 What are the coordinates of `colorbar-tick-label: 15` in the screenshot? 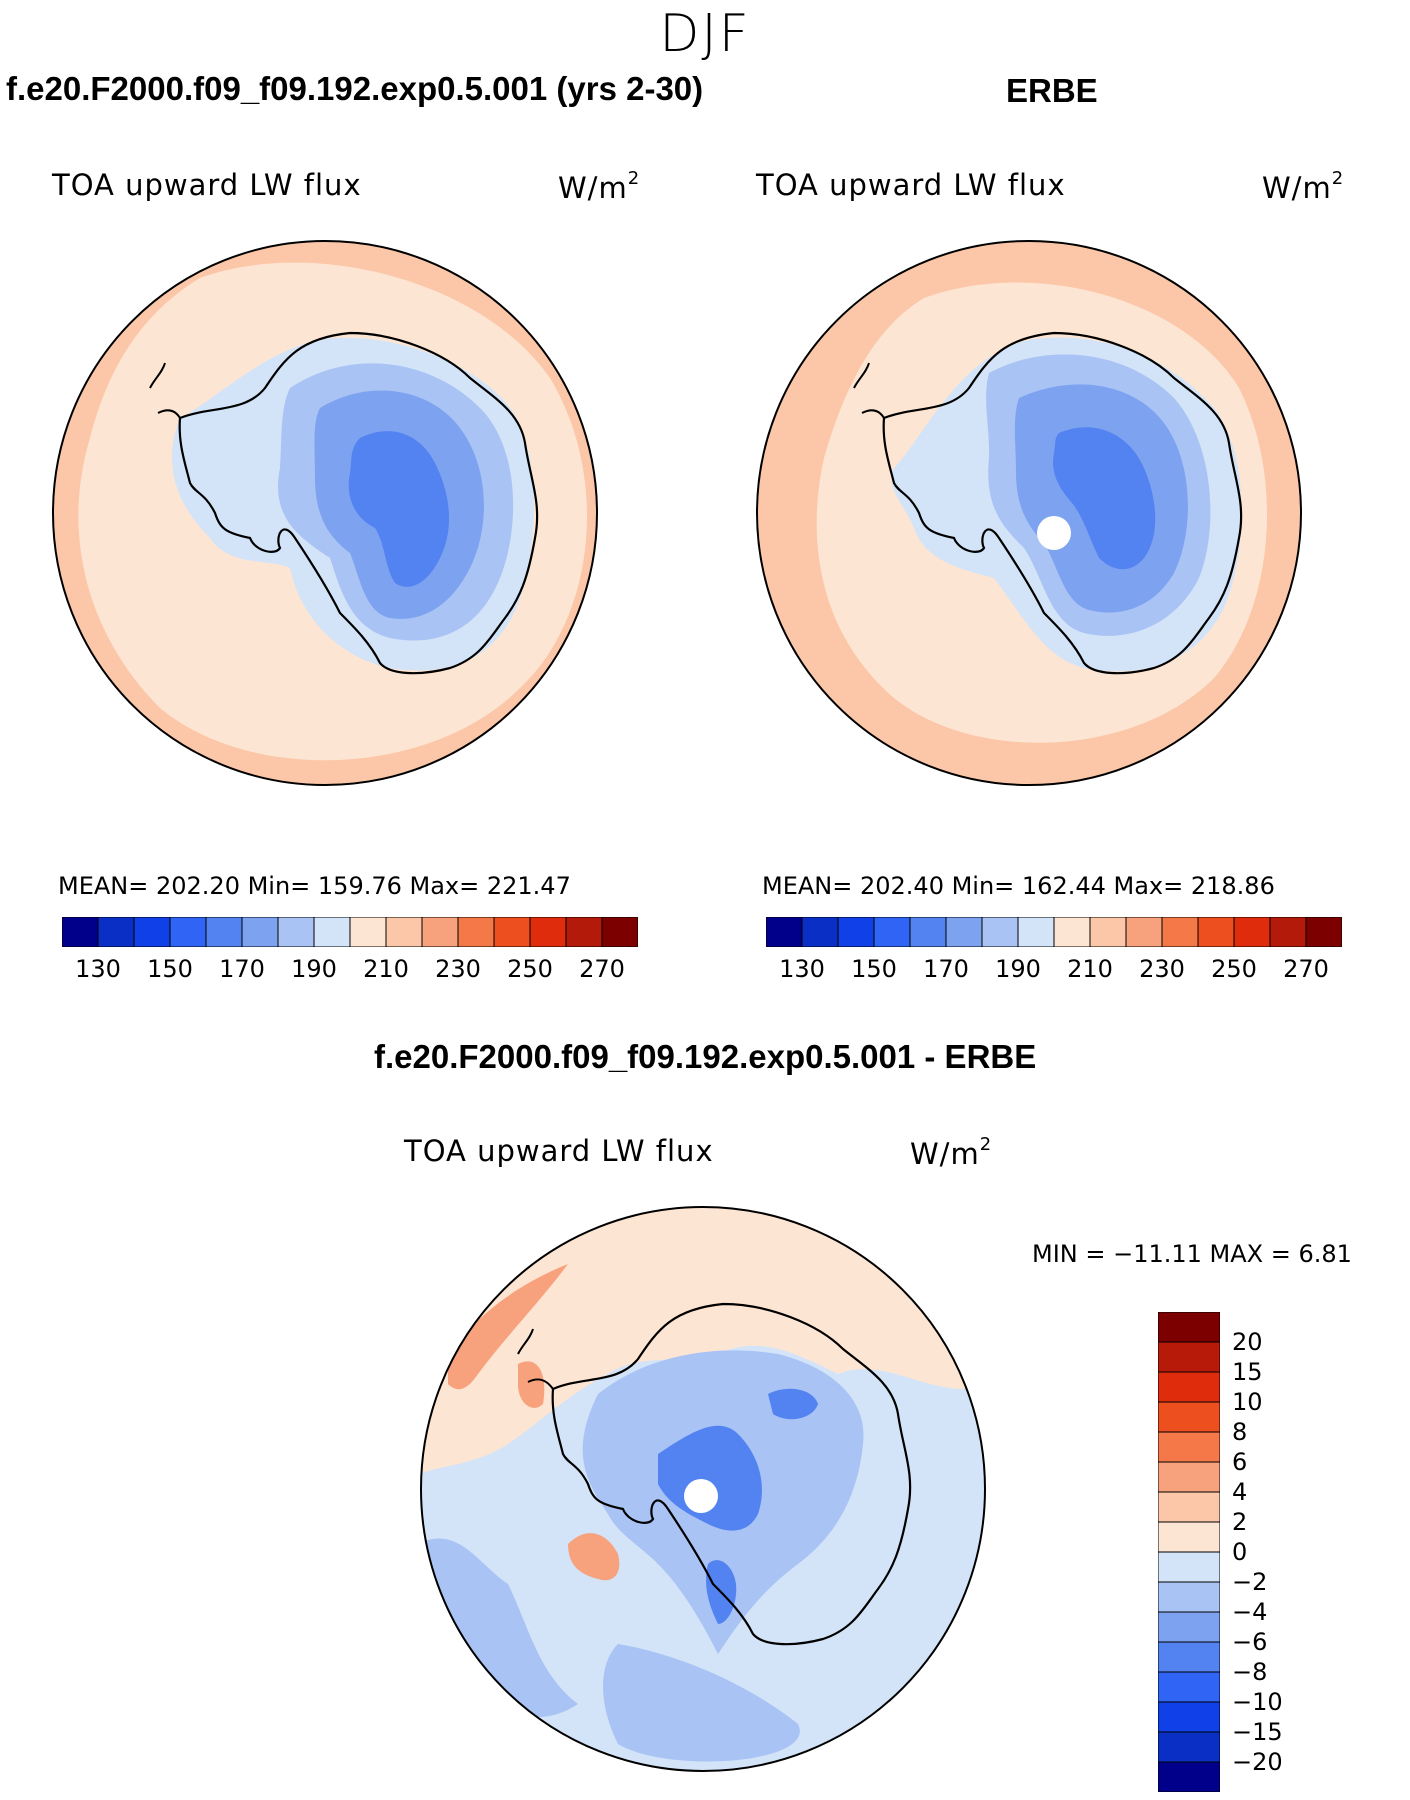 It's located at (1247, 1372).